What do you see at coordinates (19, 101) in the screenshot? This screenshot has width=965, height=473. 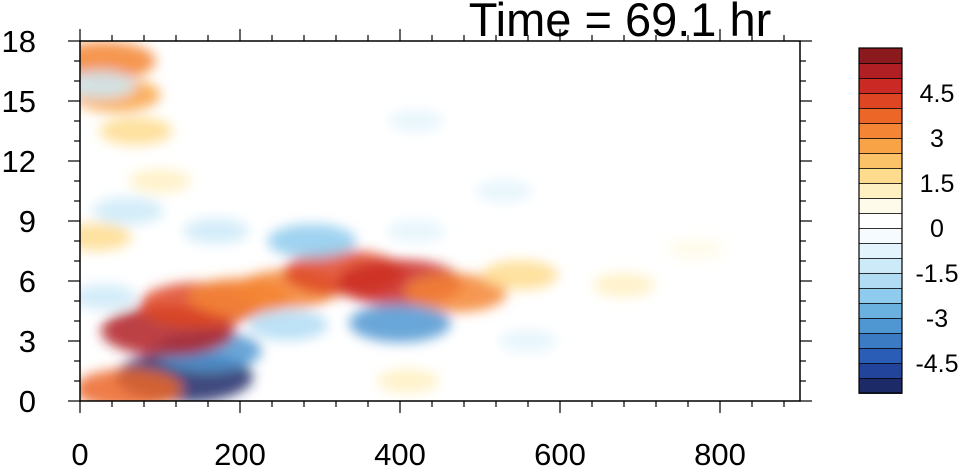 I see `y-tick-label: 15` at bounding box center [19, 101].